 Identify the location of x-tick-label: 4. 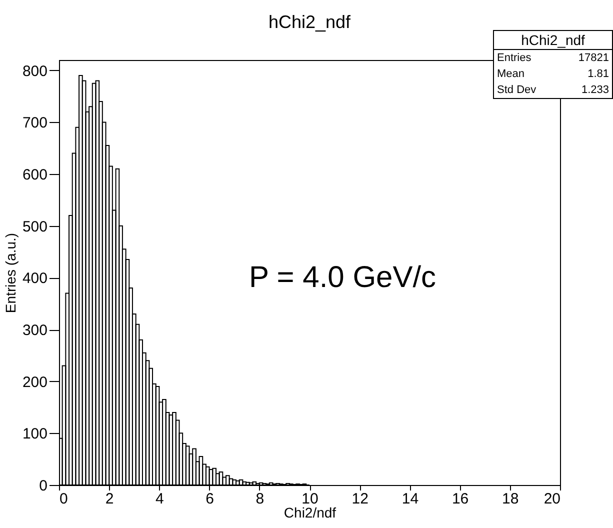
(160, 499).